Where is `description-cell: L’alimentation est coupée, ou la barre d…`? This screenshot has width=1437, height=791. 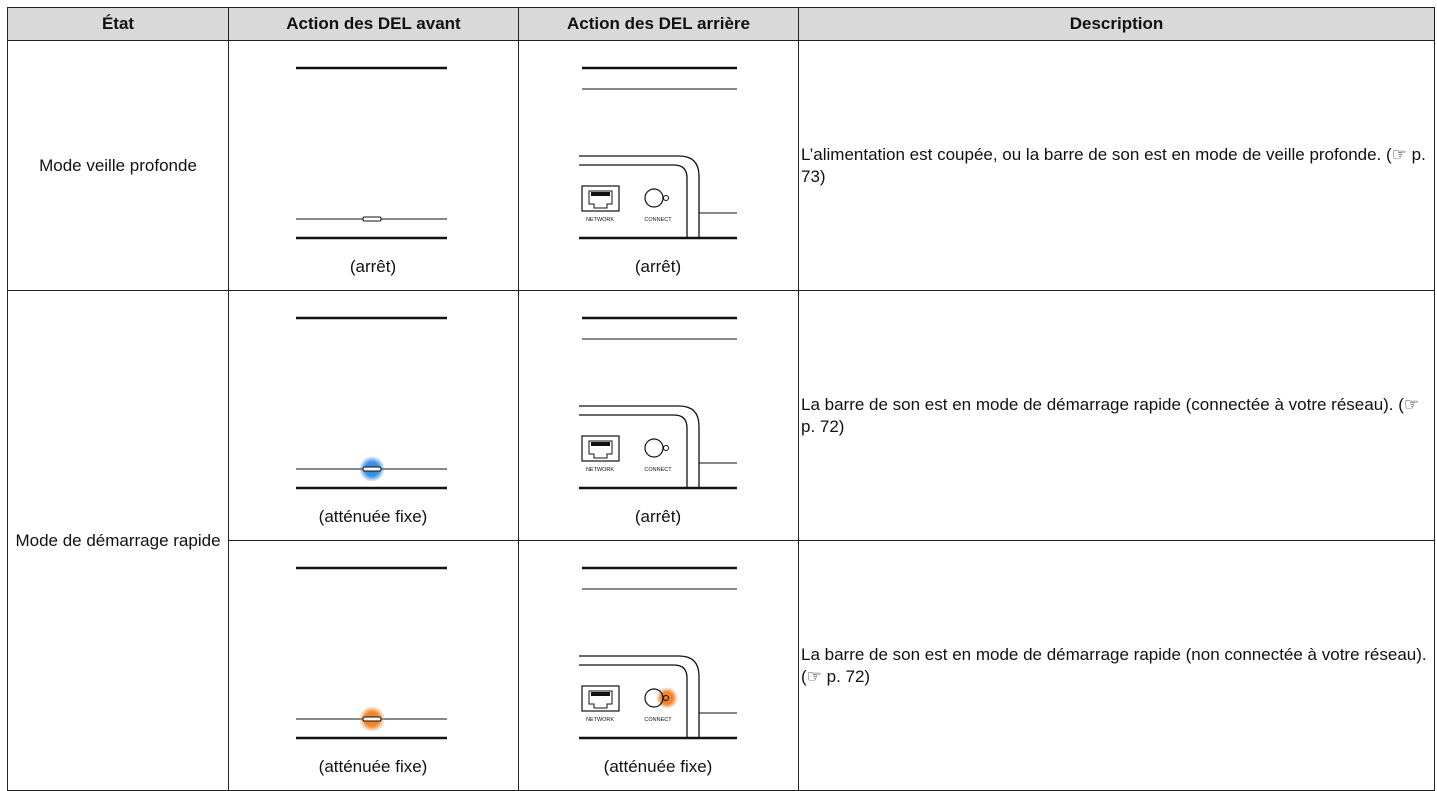
description-cell: L’alimentation est coupée, ou la barre d… is located at coordinates (1116, 165).